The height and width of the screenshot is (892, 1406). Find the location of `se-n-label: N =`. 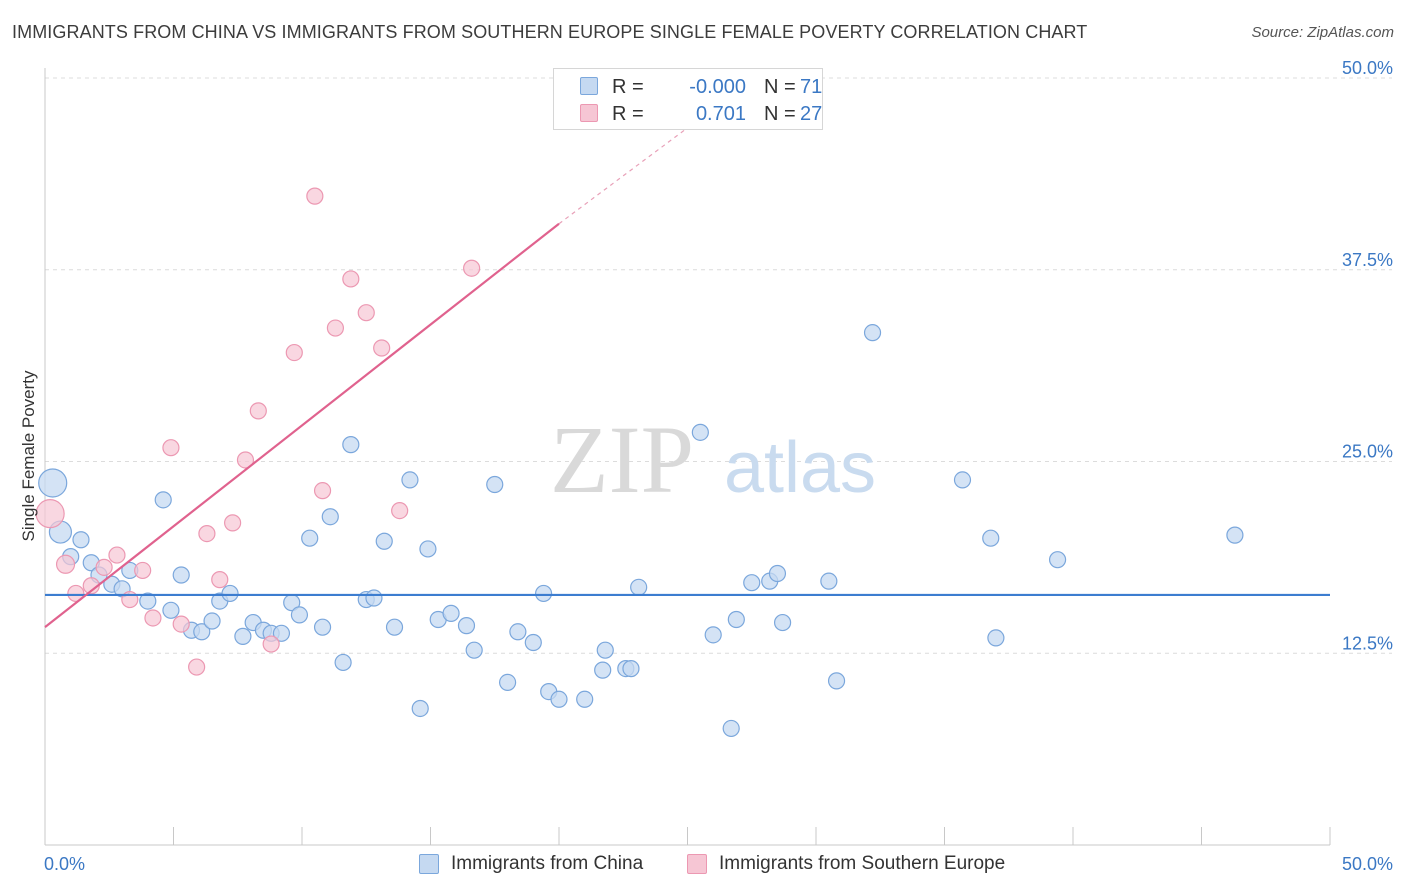

se-n-label: N = is located at coordinates (780, 114).